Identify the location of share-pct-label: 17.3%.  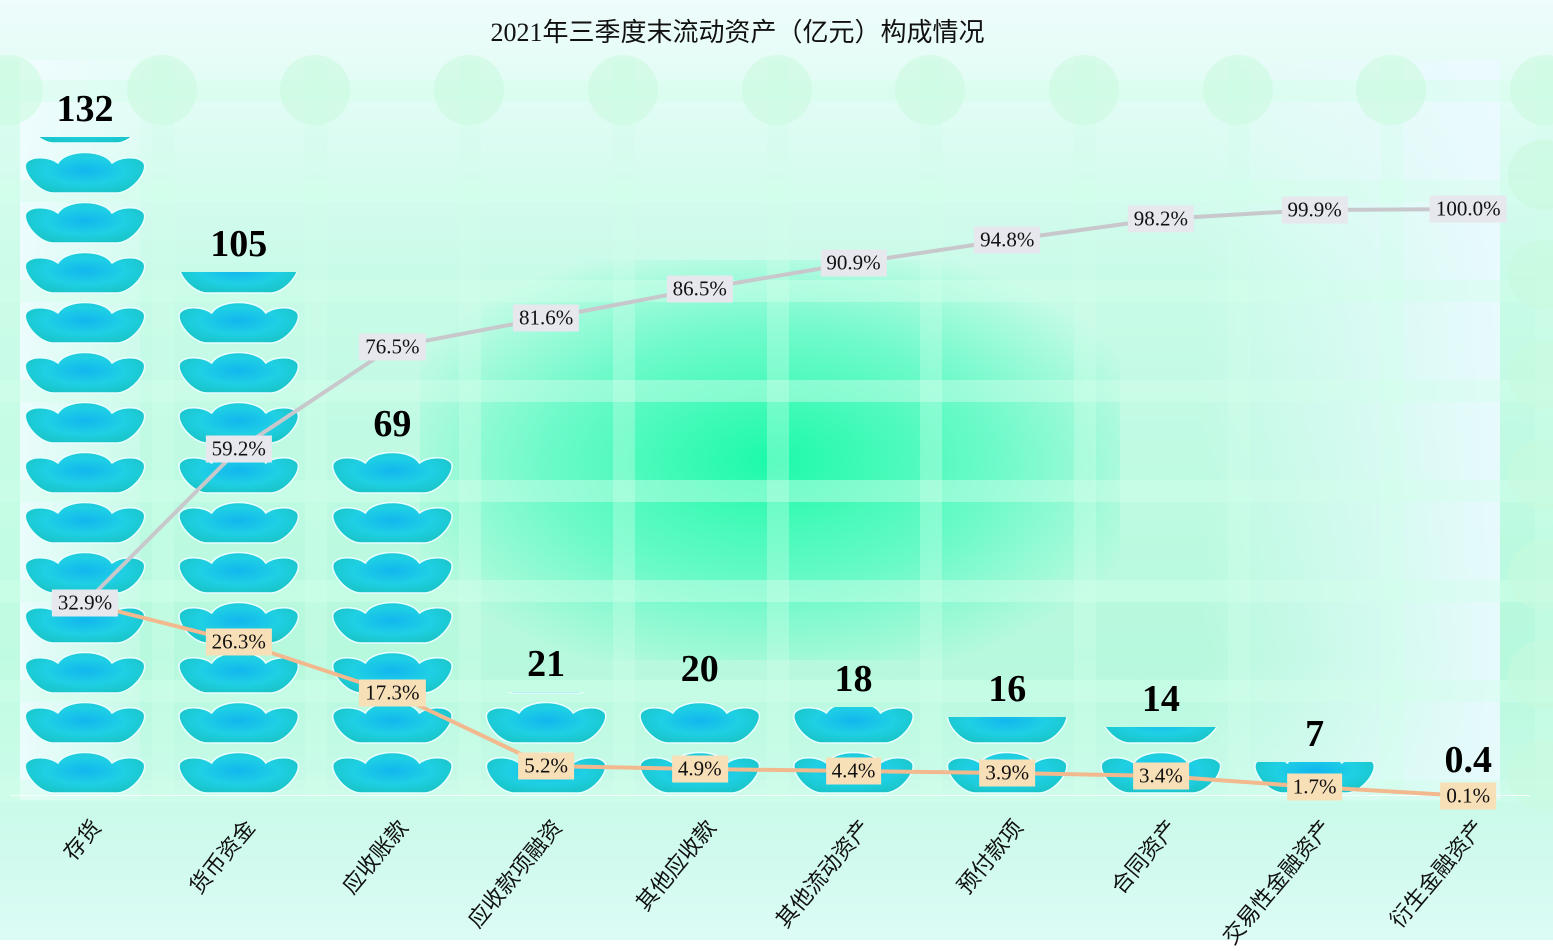
(392, 693).